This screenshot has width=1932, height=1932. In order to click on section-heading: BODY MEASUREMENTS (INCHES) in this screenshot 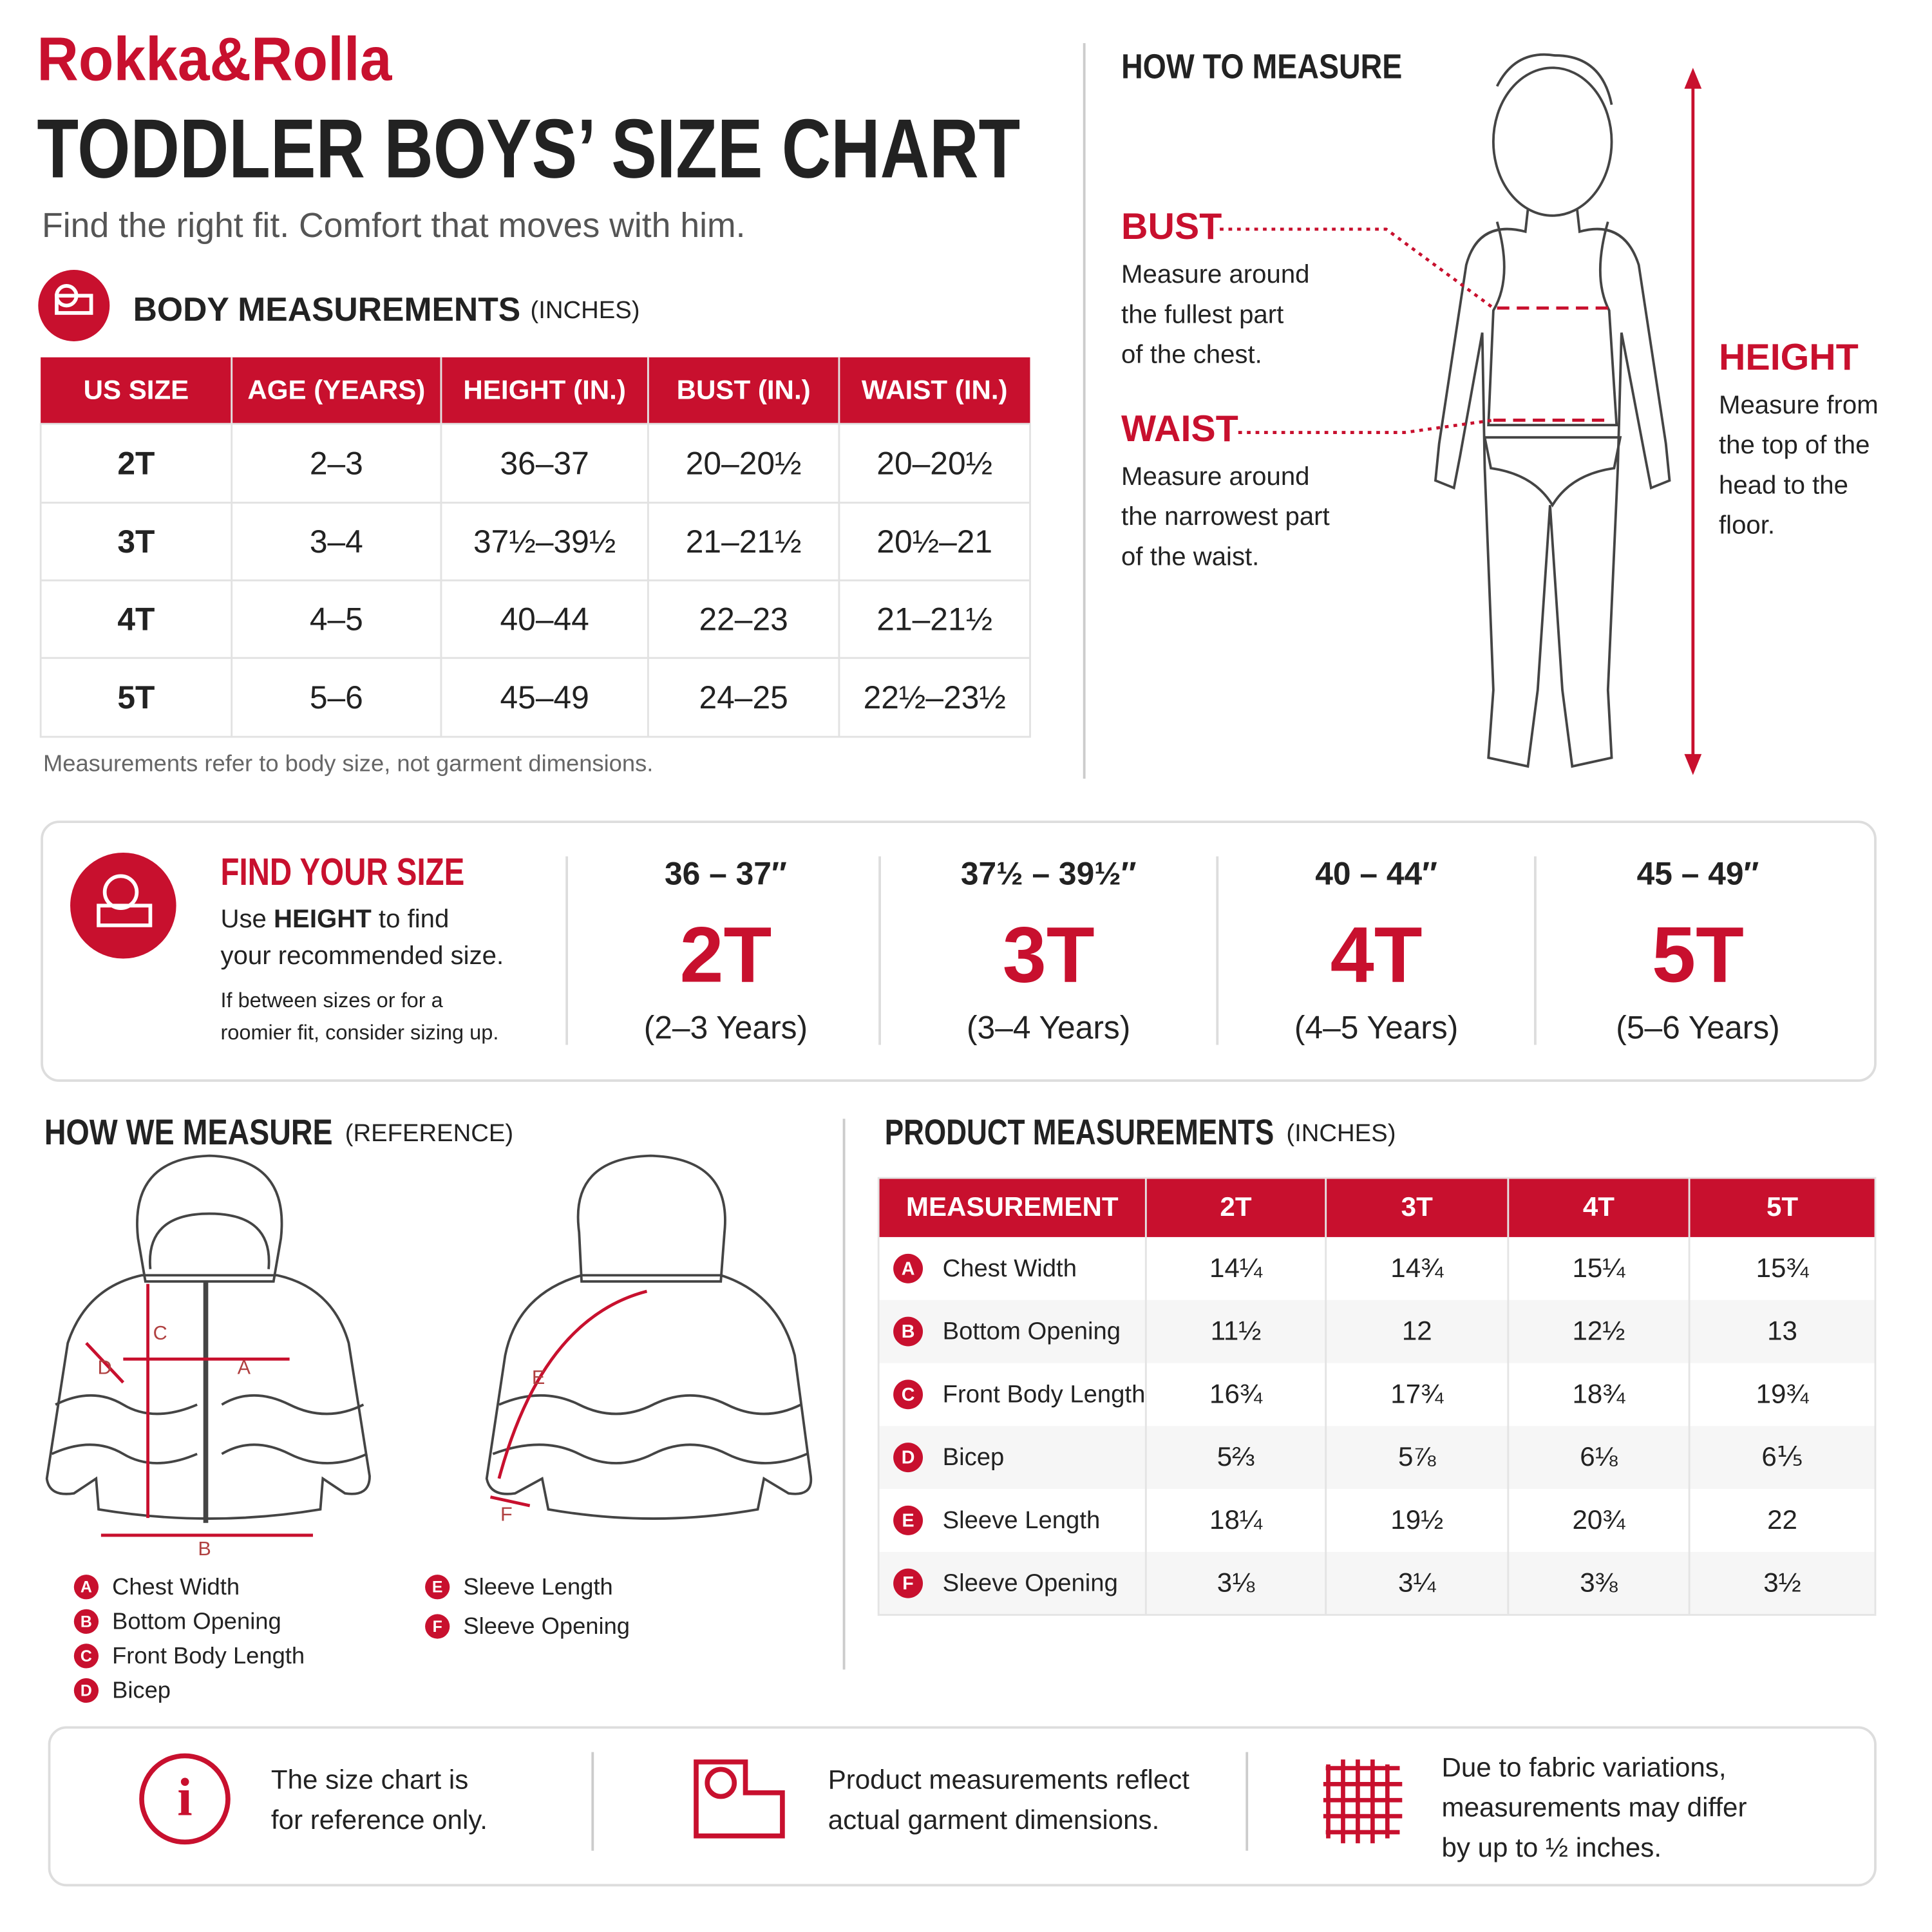, I will do `click(386, 309)`.